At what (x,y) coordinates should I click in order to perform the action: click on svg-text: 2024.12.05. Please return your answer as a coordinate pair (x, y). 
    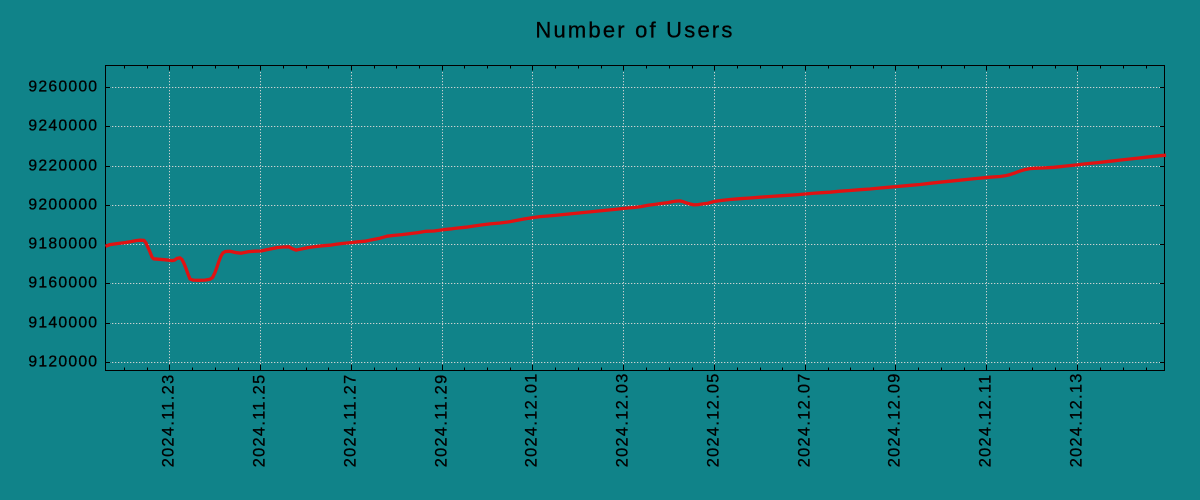
    Looking at the image, I should click on (713, 419).